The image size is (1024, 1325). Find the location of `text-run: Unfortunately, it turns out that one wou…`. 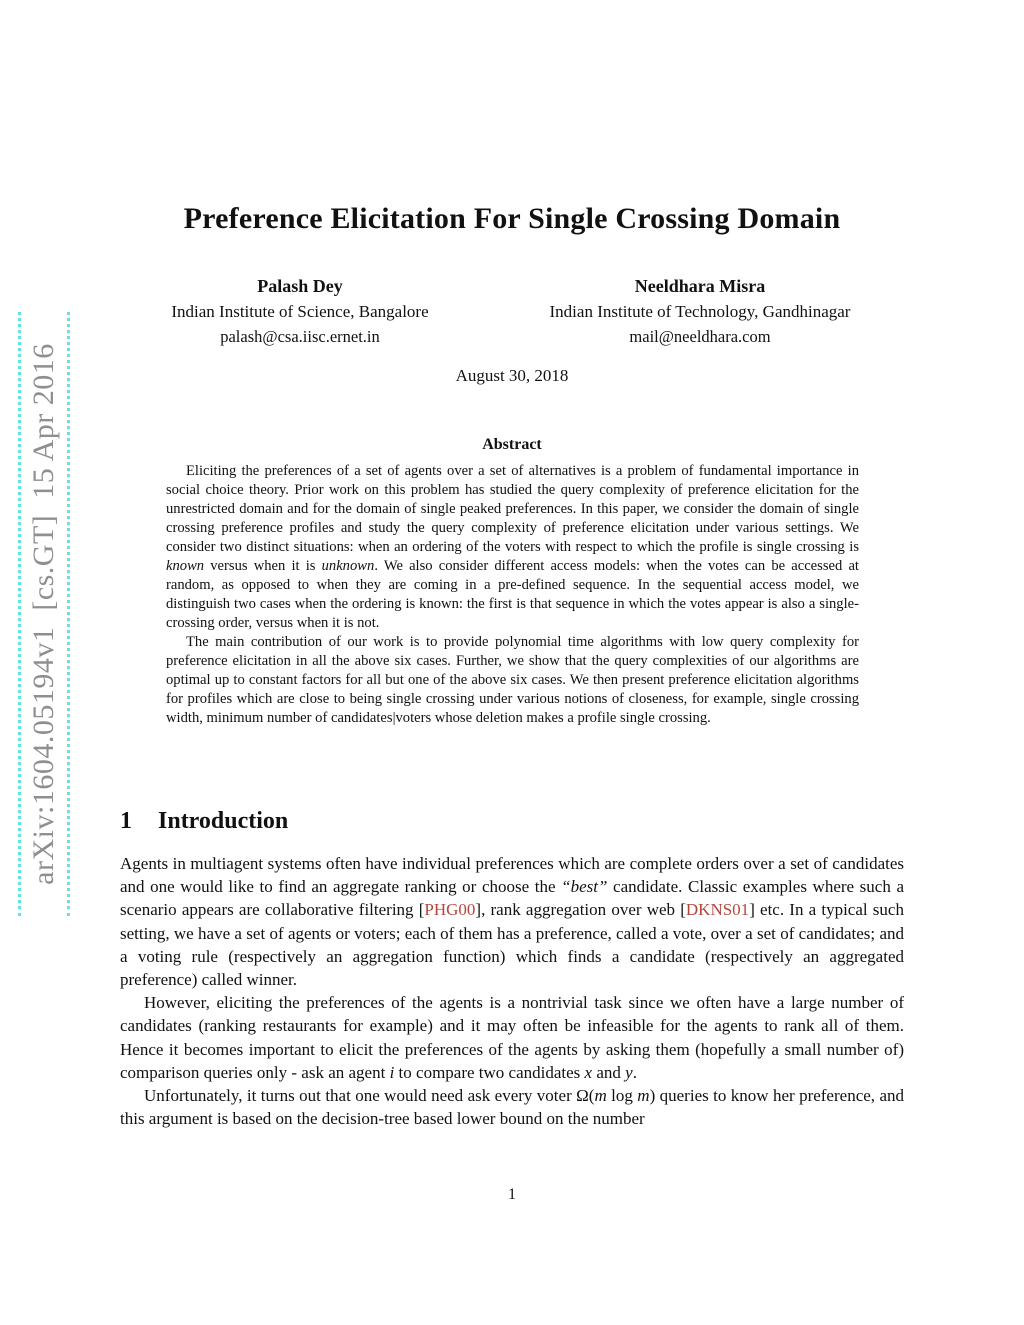

text-run: Unfortunately, it turns out that one wou… is located at coordinates (369, 1096).